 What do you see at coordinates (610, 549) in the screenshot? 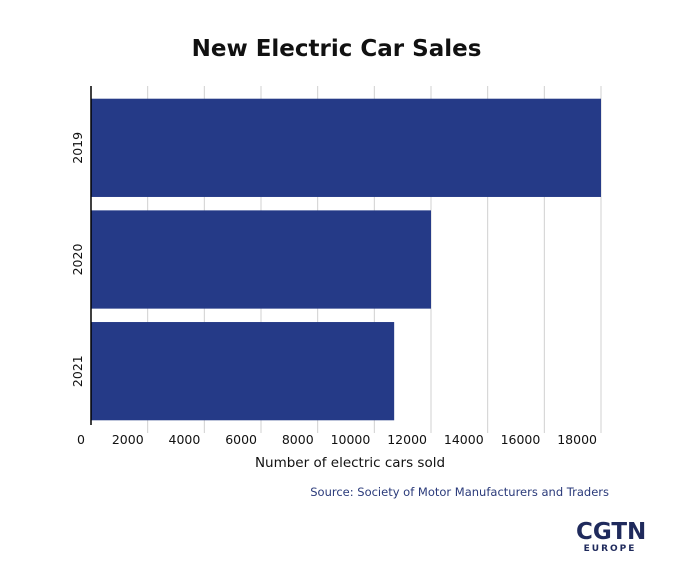
I see `logo-sub-text: EUROPE` at bounding box center [610, 549].